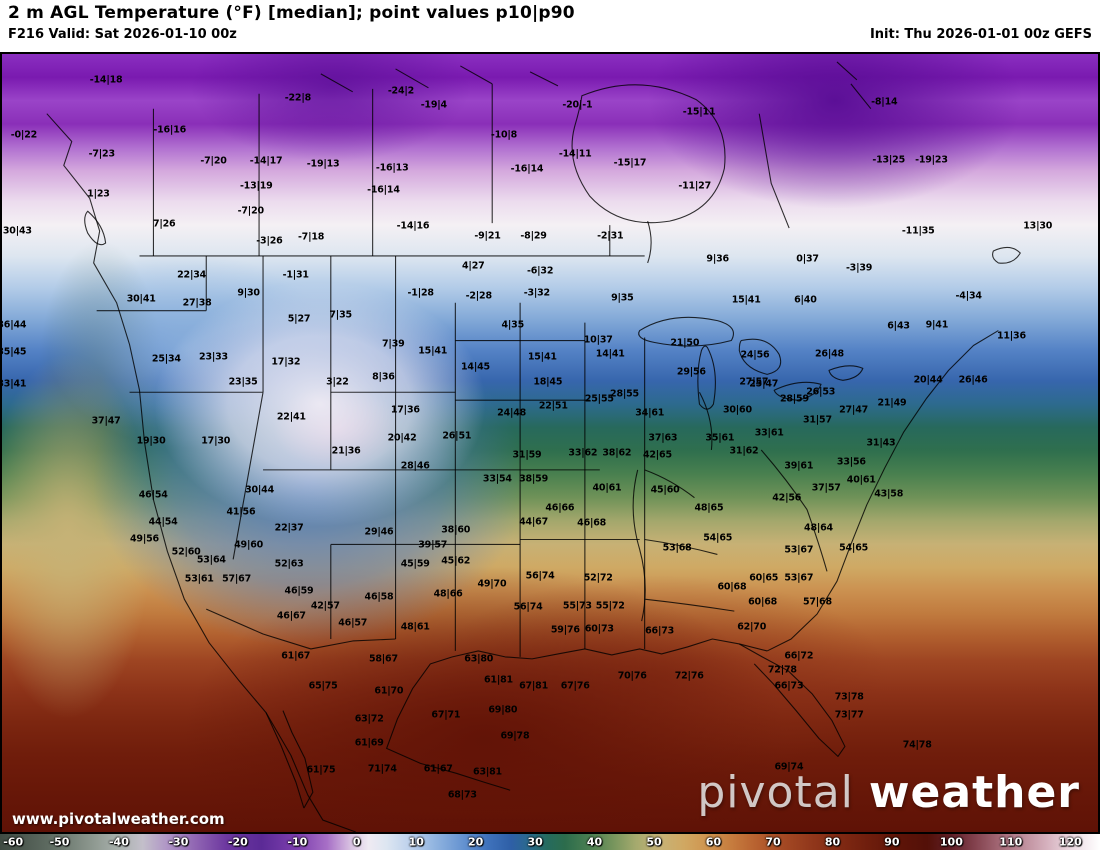 This screenshot has width=1100, height=850. What do you see at coordinates (598, 578) in the screenshot?
I see `point-value-label: 52|72` at bounding box center [598, 578].